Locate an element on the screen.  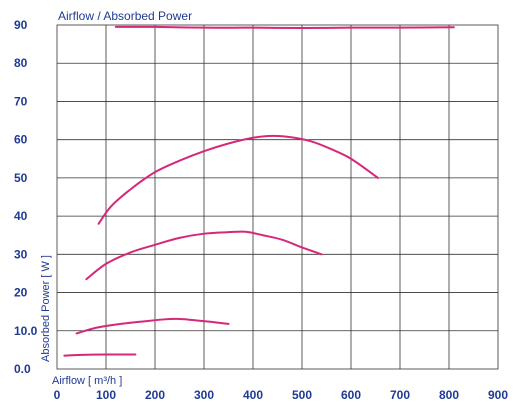
y-tick-labels: 0.0 10.0 20 30 40 50 60 70 80 90 is located at coordinates (26, 197).